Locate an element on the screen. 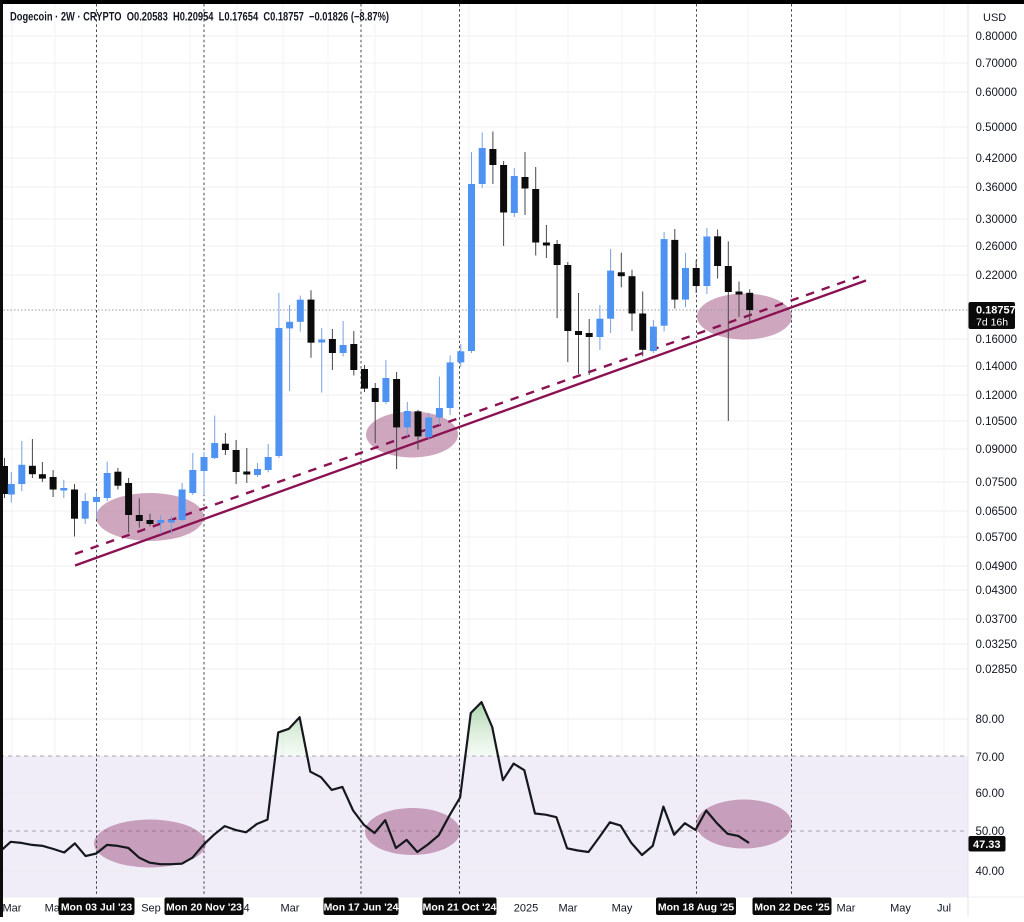 The width and height of the screenshot is (1024, 922). svg-text: 80.00 is located at coordinates (990, 720).